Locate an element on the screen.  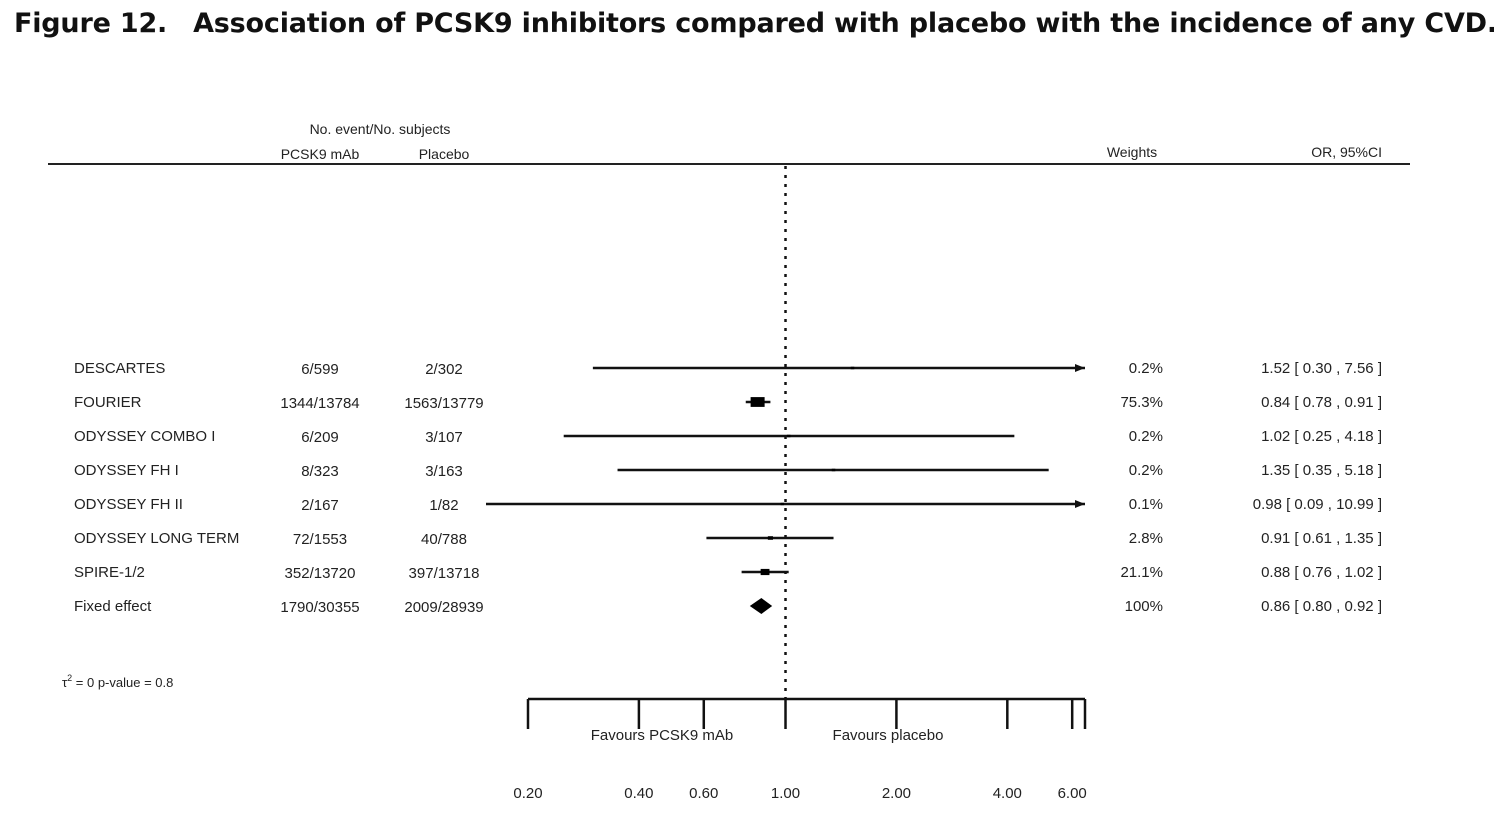
study-0-treatment-events: 6/599 is located at coordinates (320, 369).